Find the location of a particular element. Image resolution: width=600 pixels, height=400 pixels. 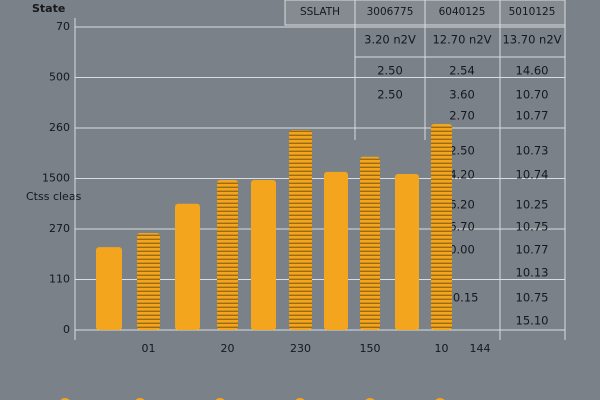

table-cell: 3.60 is located at coordinates (462, 95).